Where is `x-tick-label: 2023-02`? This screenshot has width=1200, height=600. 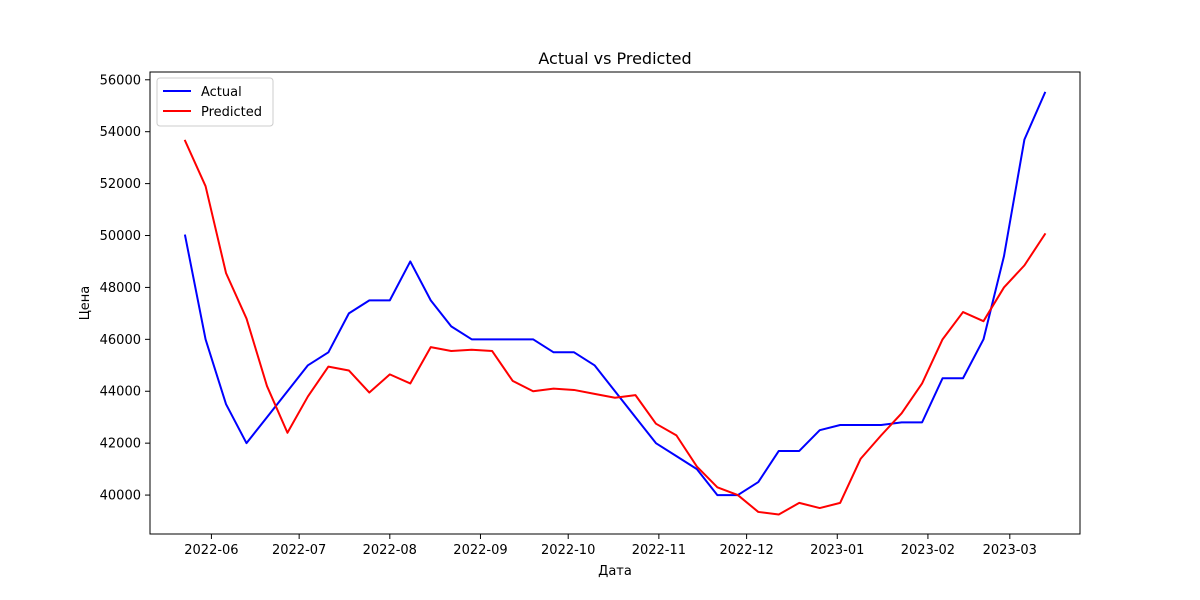
x-tick-label: 2023-02 is located at coordinates (928, 550).